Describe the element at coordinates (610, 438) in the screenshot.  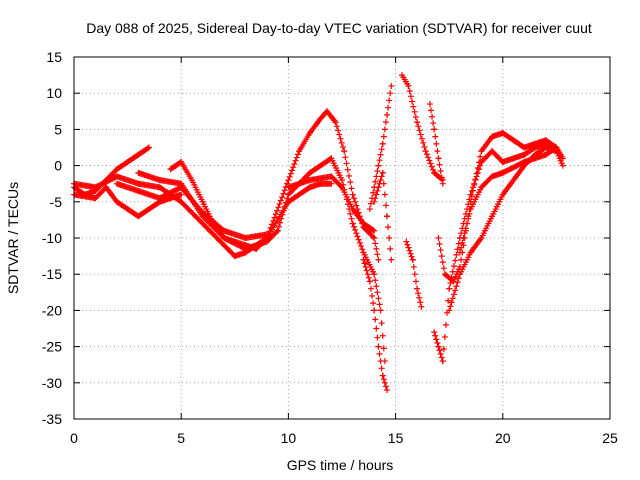
I see `x-tick-label: 25` at that location.